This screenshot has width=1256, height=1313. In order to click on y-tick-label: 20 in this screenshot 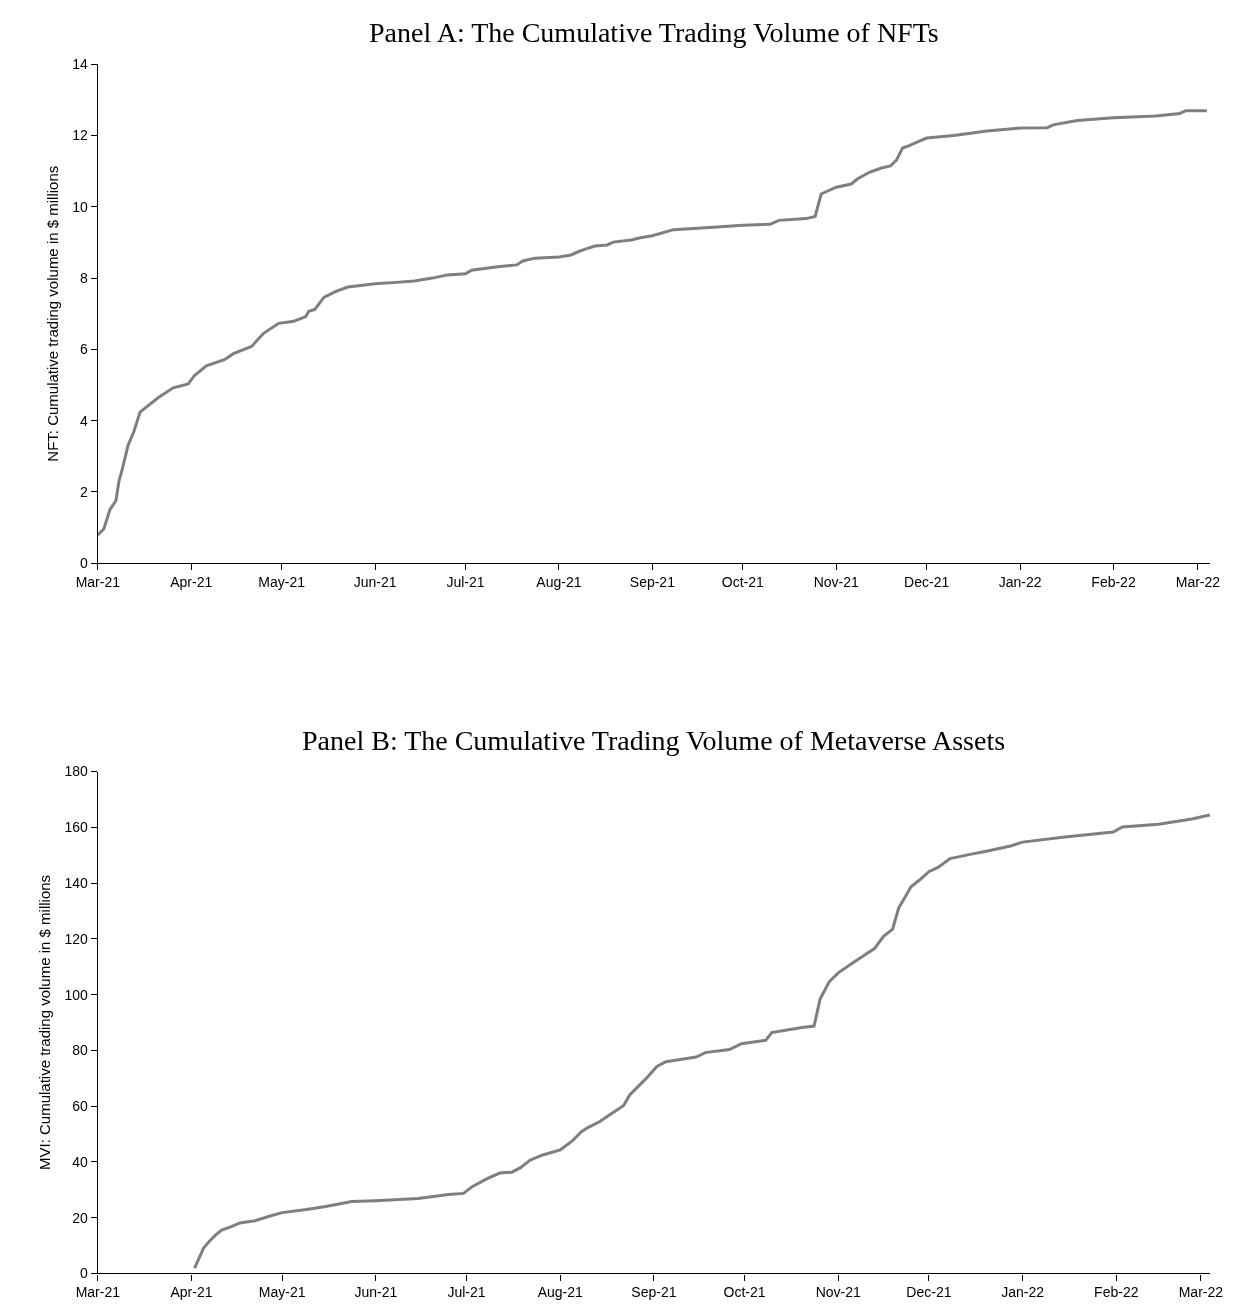, I will do `click(80, 1217)`.